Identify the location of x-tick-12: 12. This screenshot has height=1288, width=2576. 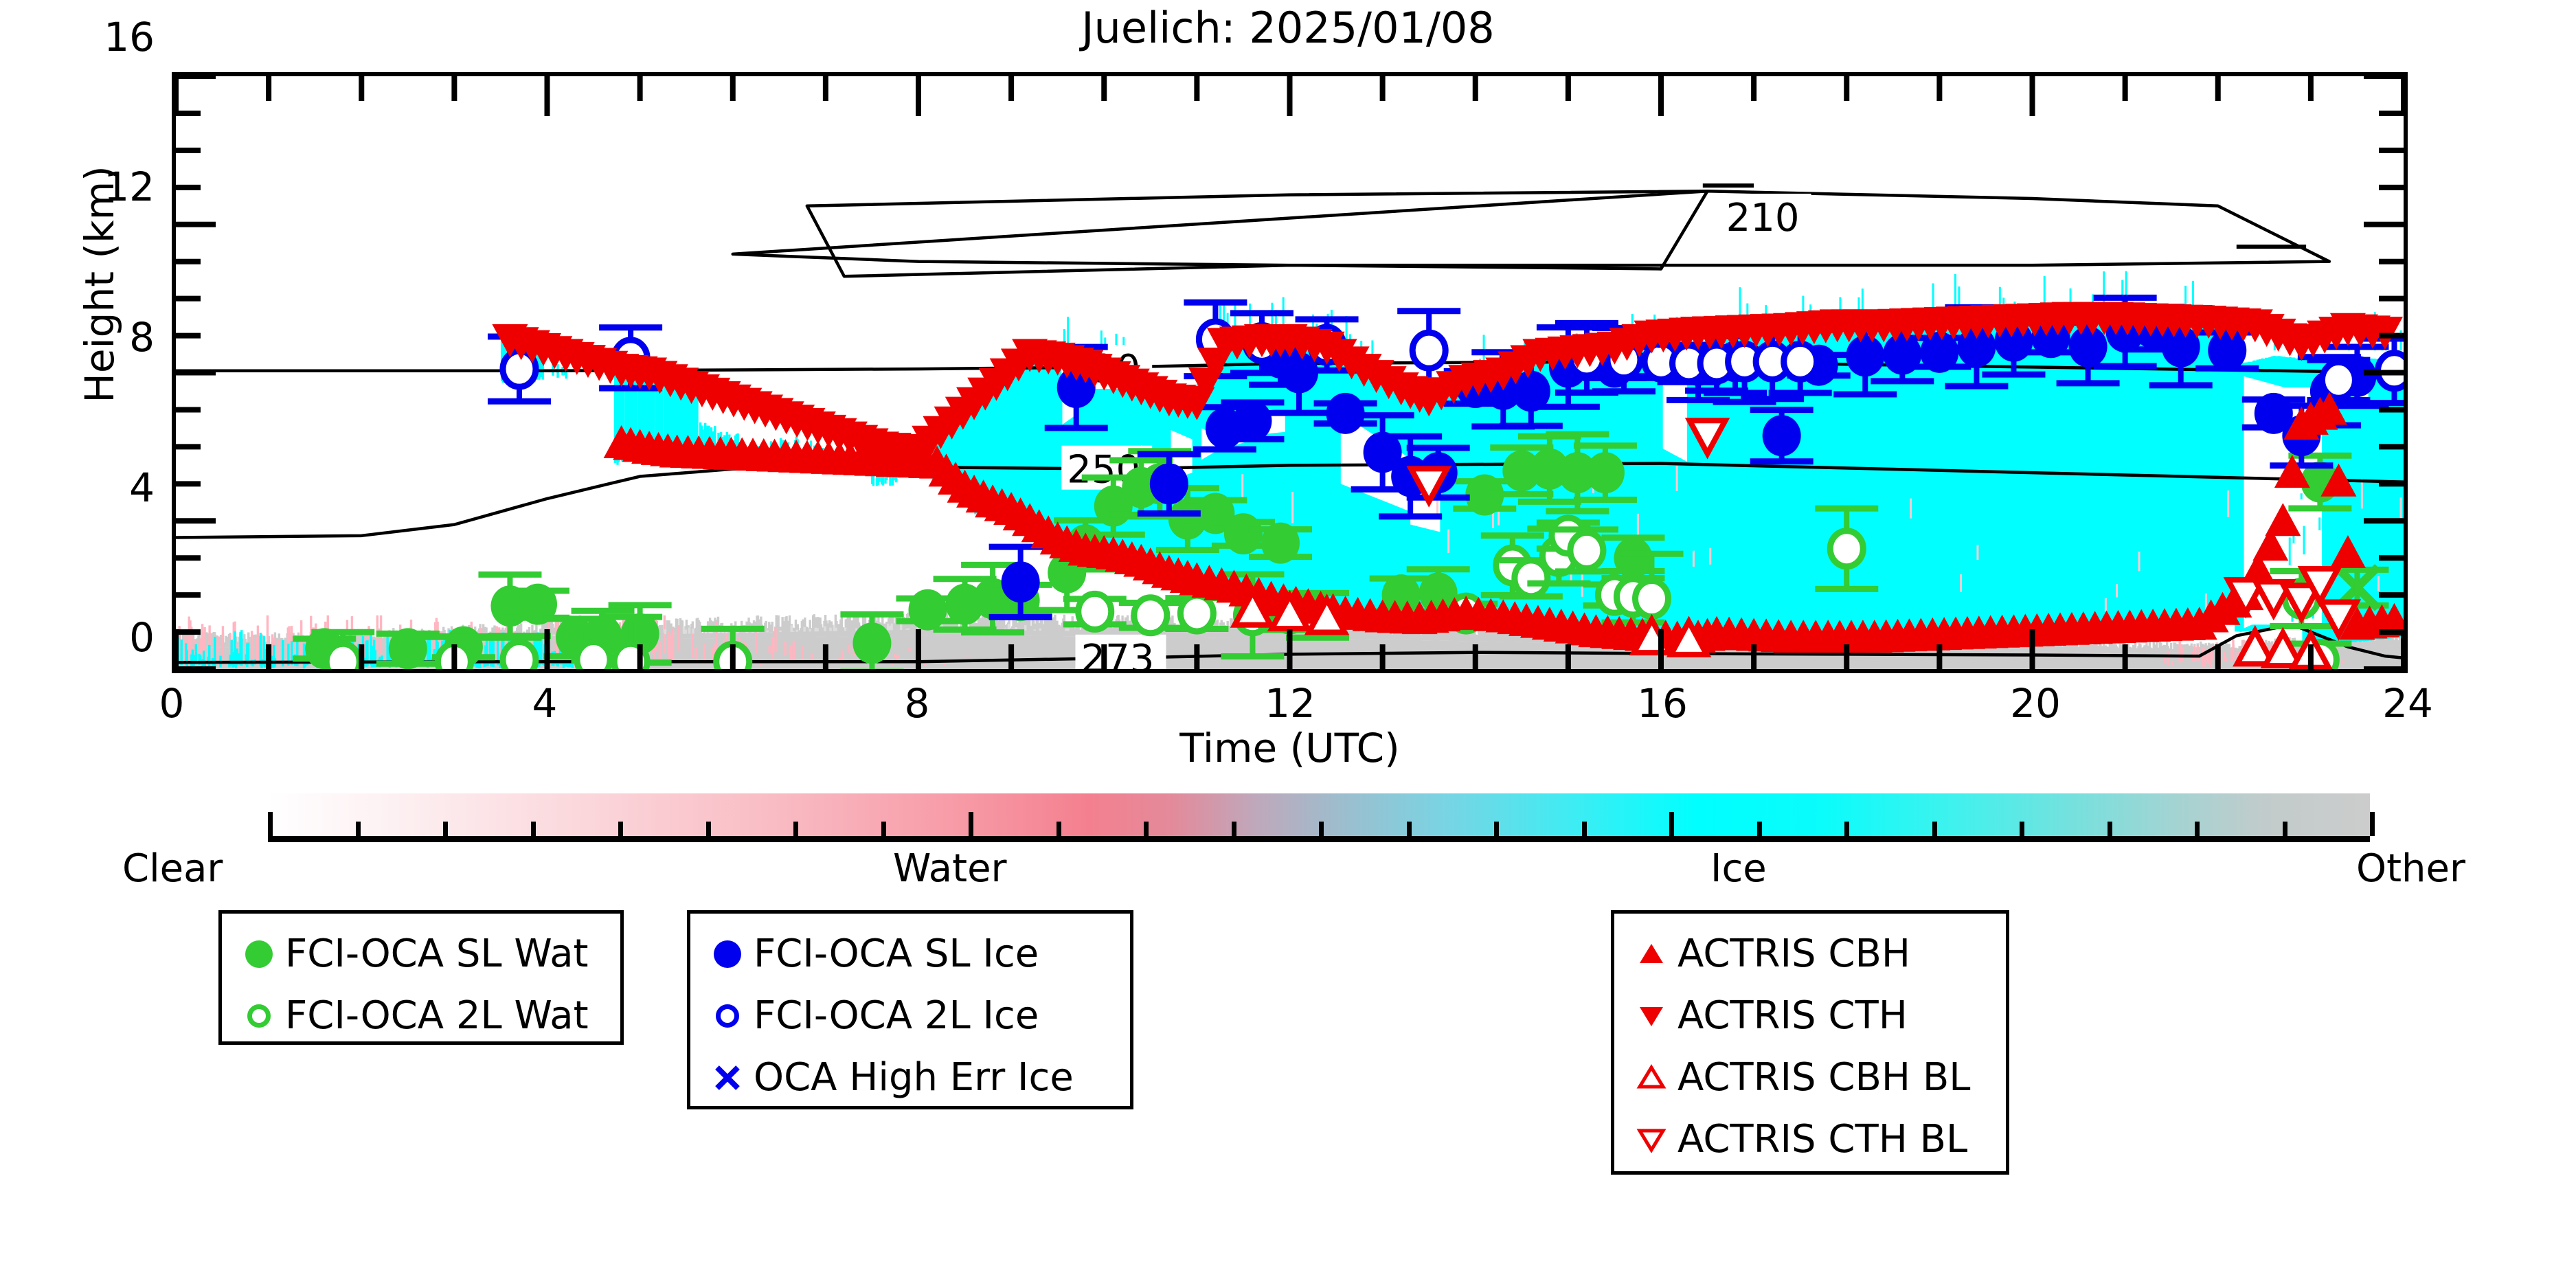
(1290, 703).